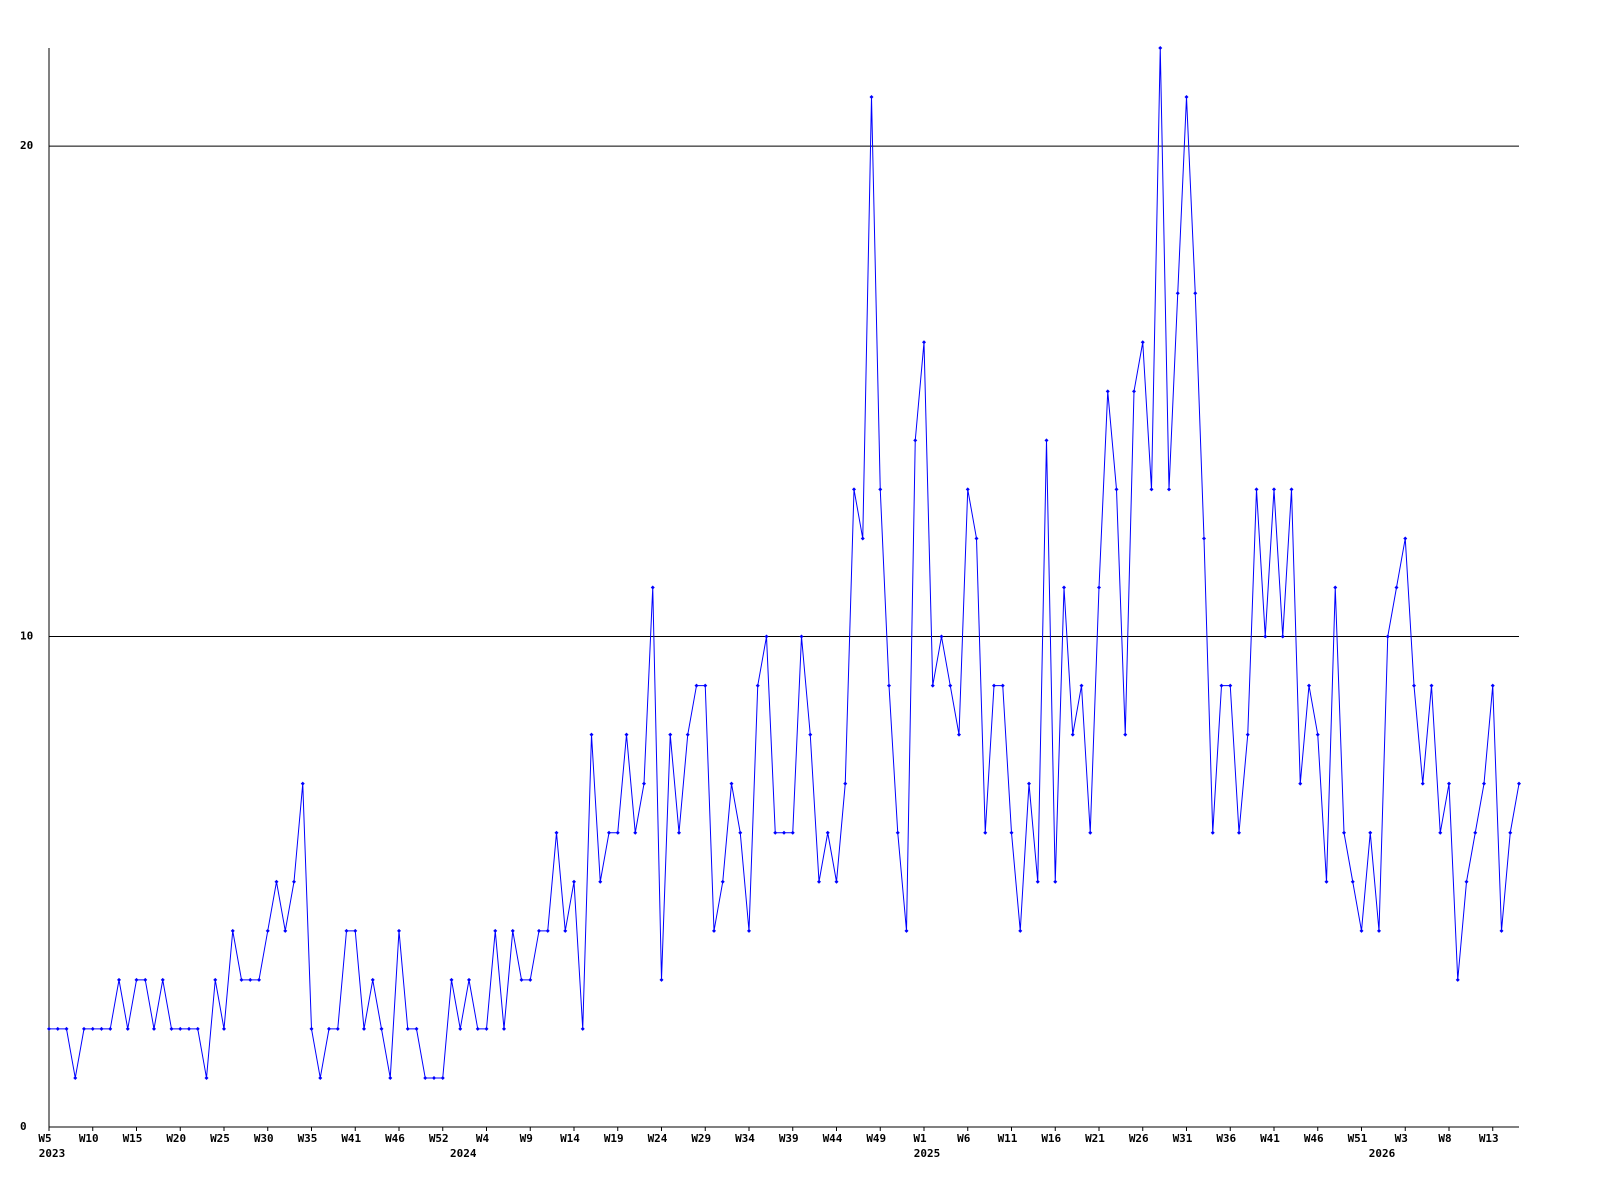 The height and width of the screenshot is (1200, 1600). I want to click on x-tick-label: W5, so click(44, 1138).